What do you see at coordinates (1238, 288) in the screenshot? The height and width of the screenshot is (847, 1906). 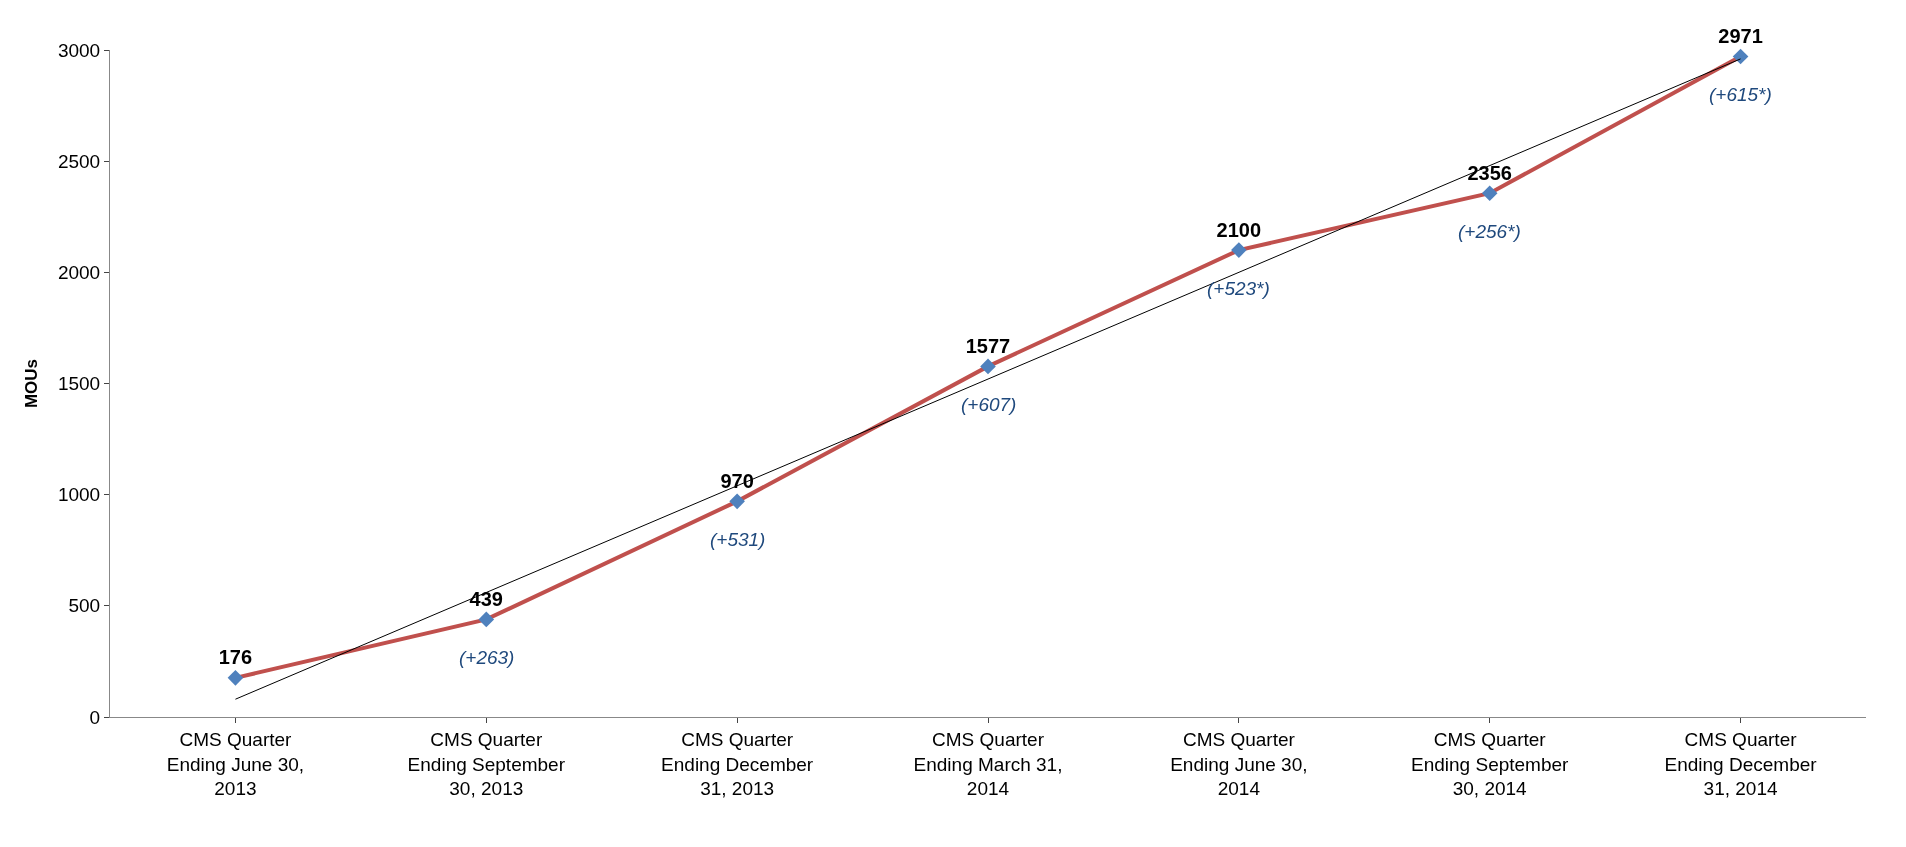 I see `annotation: (+523*)` at bounding box center [1238, 288].